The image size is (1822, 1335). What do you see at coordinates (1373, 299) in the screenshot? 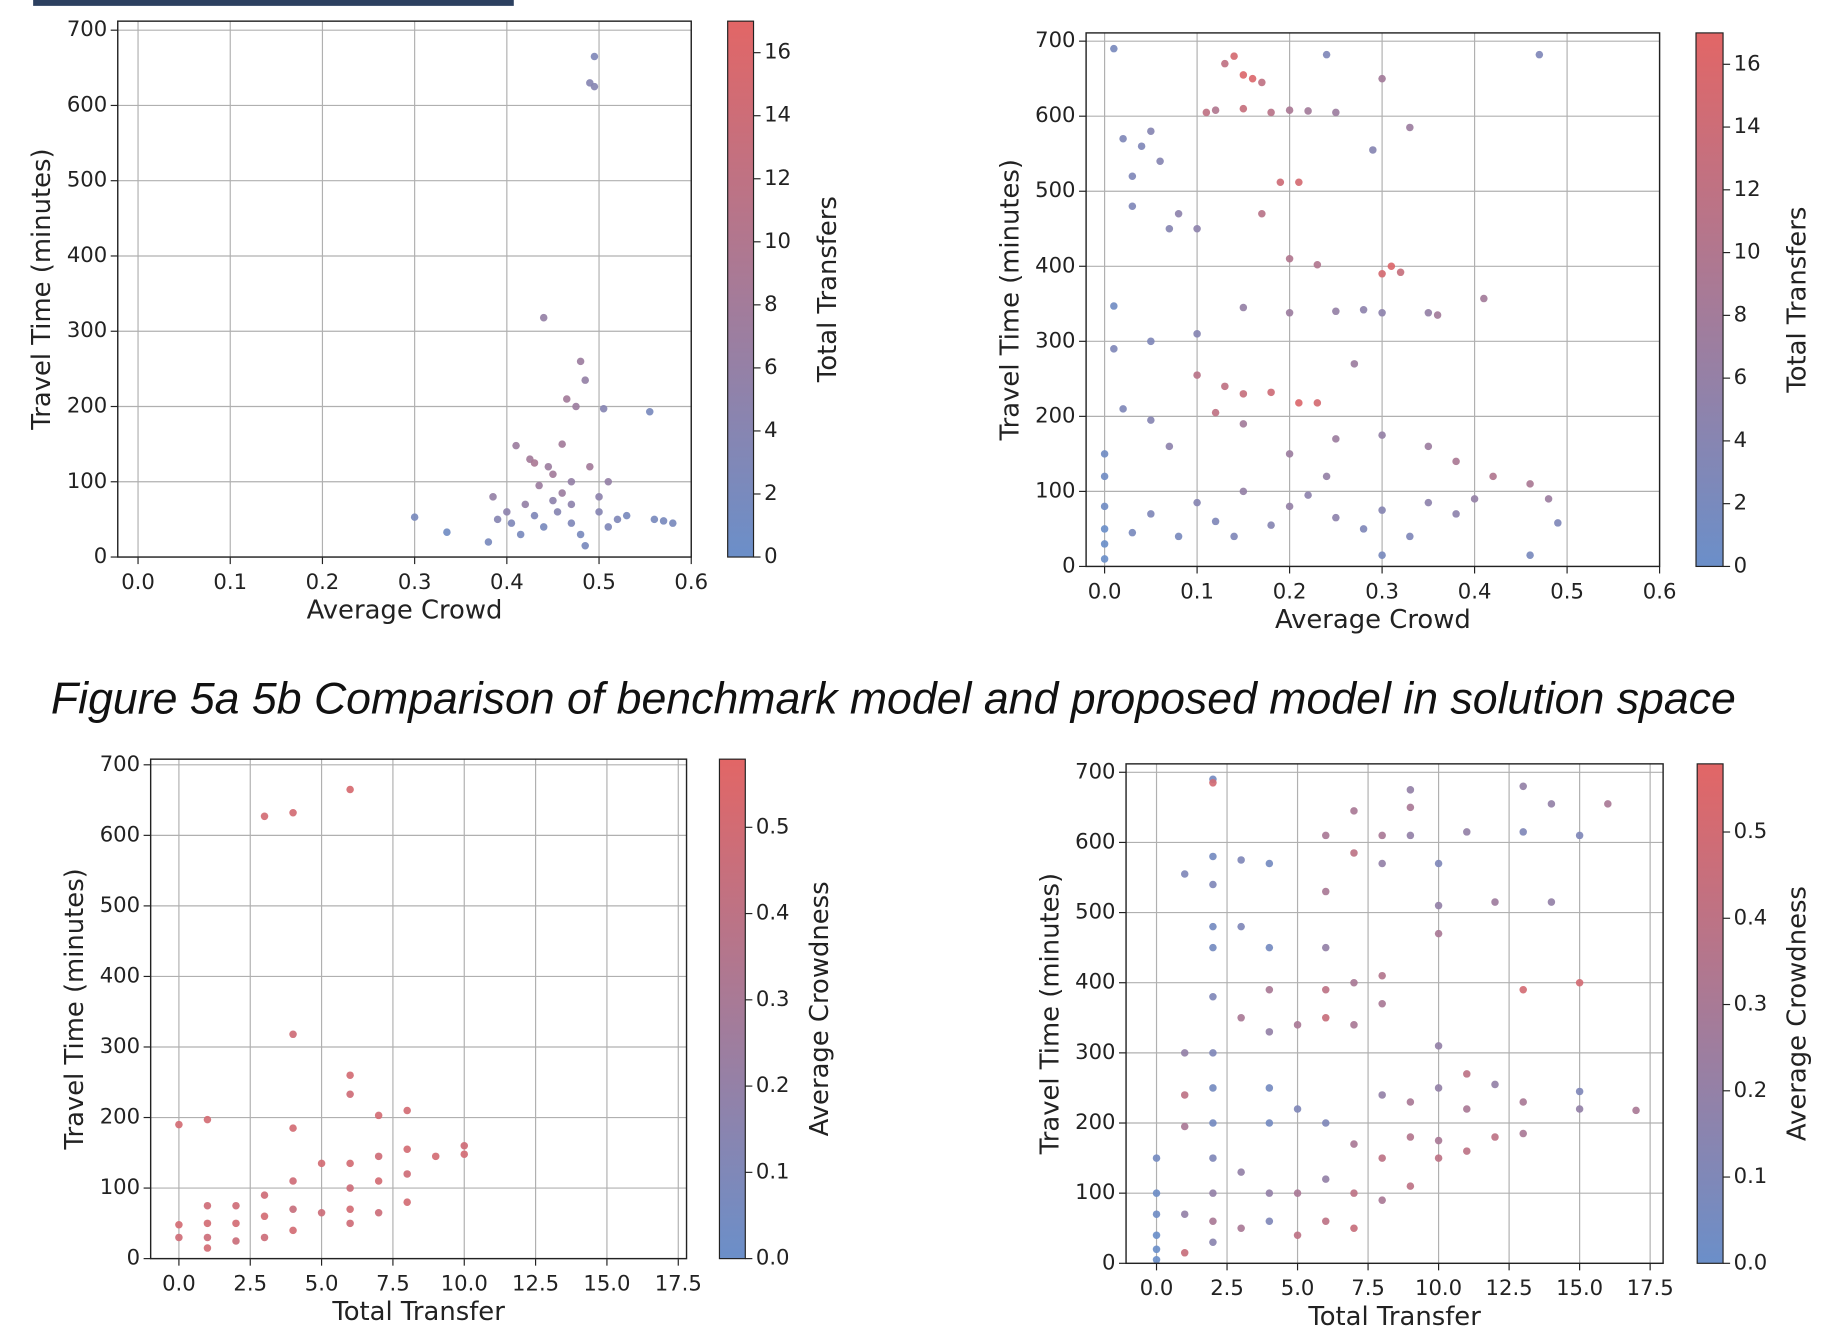
I see `plot-area` at bounding box center [1373, 299].